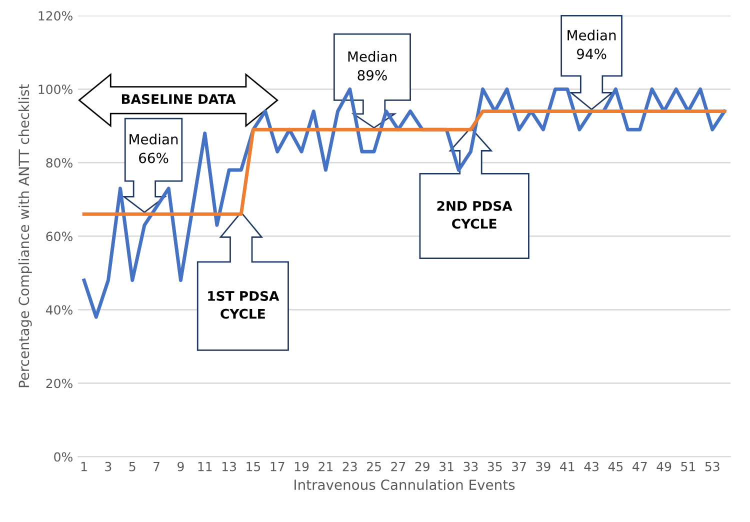 This screenshot has width=750, height=522. What do you see at coordinates (543, 467) in the screenshot?
I see `x-tick-label: 39` at bounding box center [543, 467].